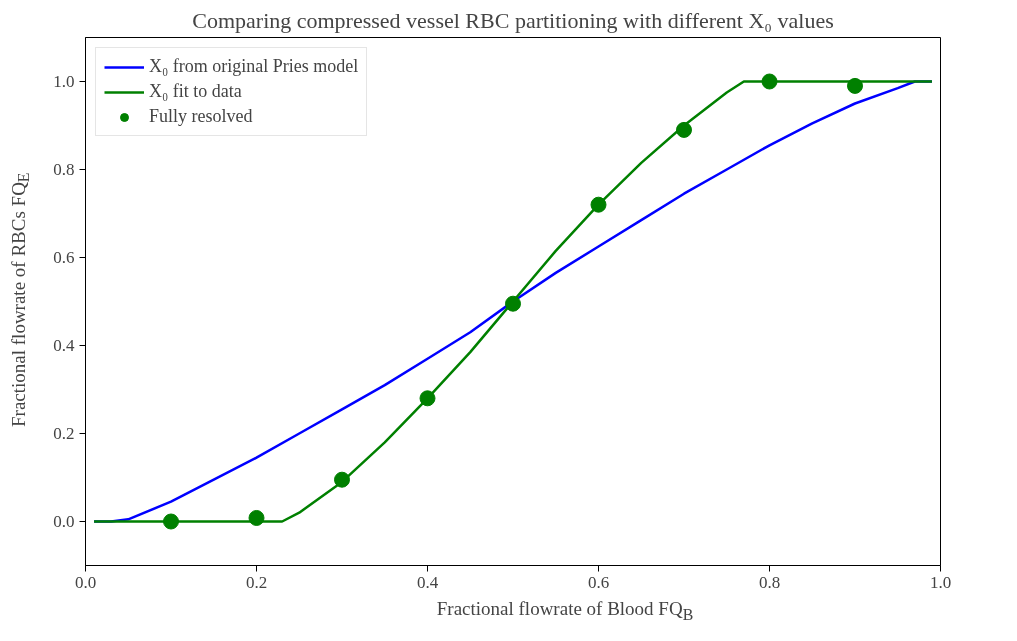 The height and width of the screenshot is (641, 1017). I want to click on x-axis-title: Fractional flowrate of Blood FQ$_{B}$, so click(565, 611).